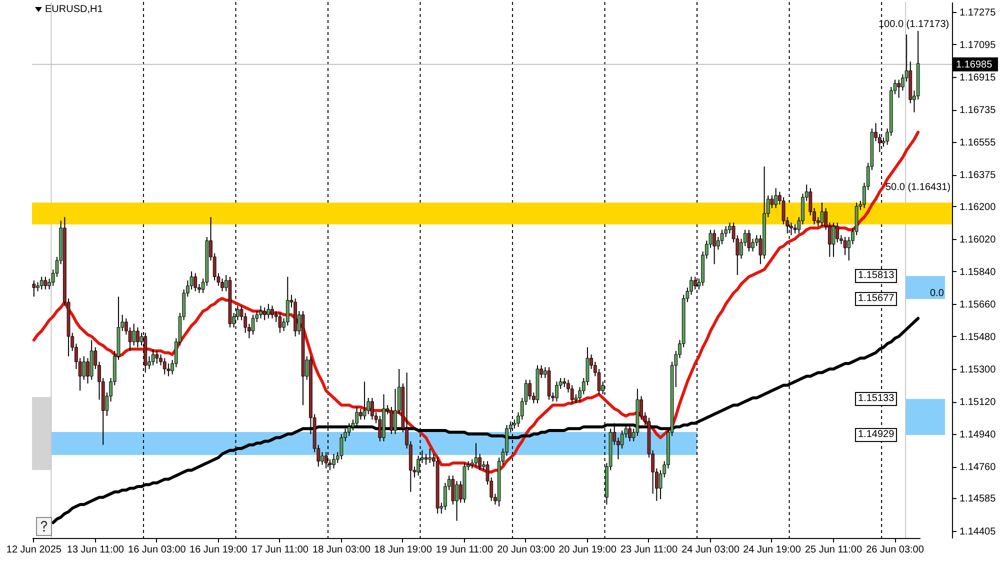  Describe the element at coordinates (978, 370) in the screenshot. I see `y-tick-label: 1.15300` at that location.